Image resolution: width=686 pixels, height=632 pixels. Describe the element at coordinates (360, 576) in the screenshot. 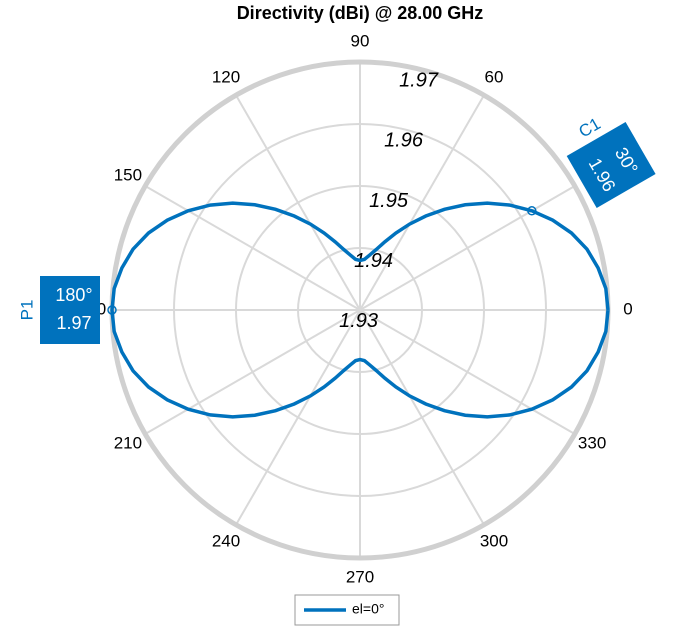

I see `theta-tick-label: 270` at that location.